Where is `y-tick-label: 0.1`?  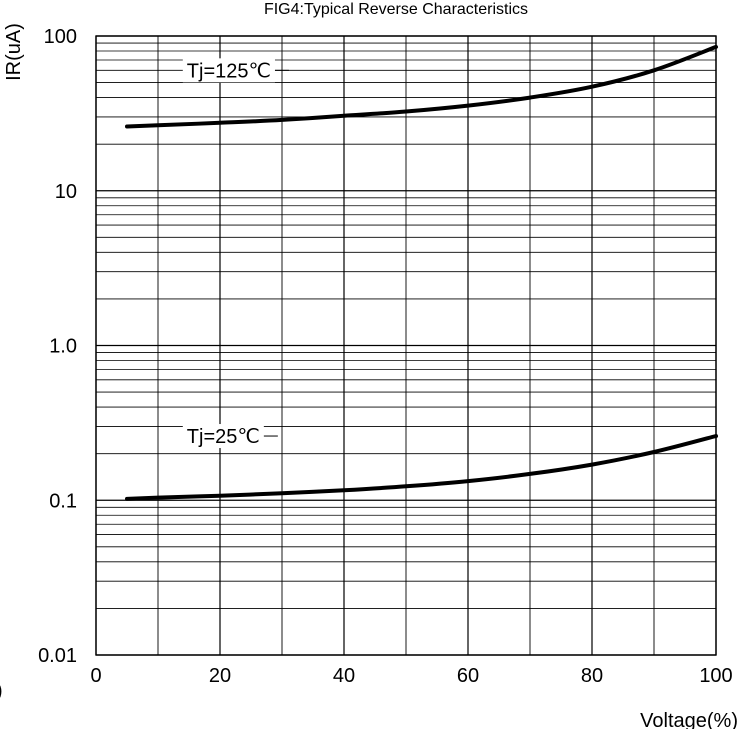
y-tick-label: 0.1 is located at coordinates (63, 501).